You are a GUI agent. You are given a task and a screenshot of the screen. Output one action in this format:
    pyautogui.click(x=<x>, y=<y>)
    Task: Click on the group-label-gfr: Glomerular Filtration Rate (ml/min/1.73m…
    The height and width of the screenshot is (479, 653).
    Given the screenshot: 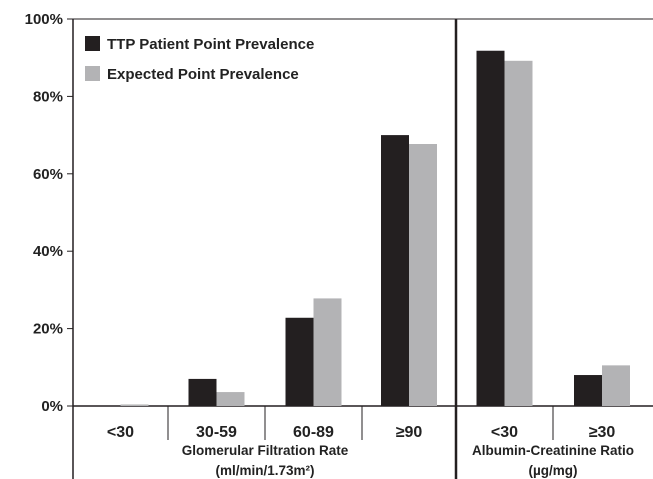 What is the action you would take?
    pyautogui.click(x=265, y=460)
    